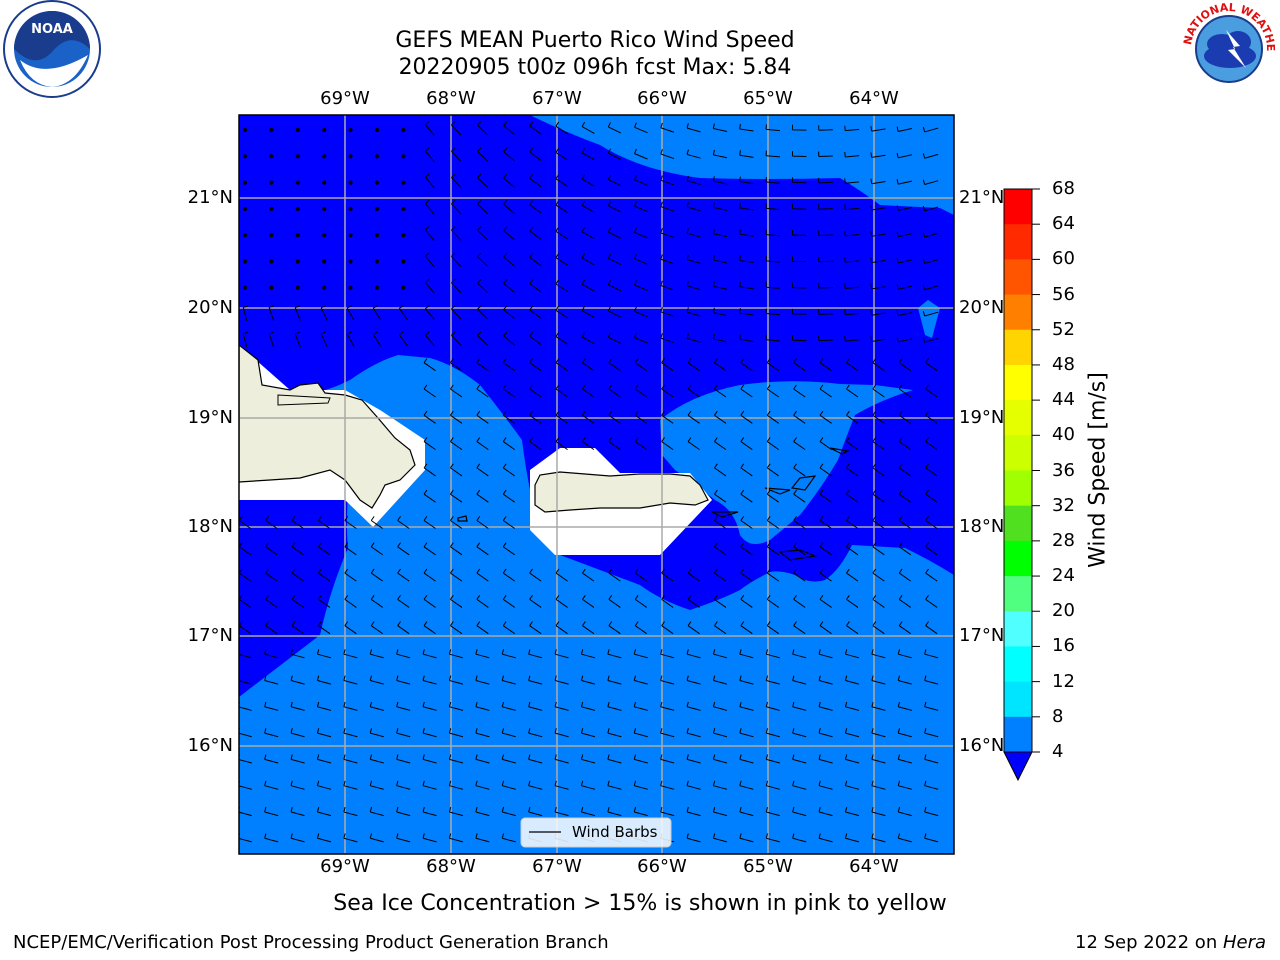 Image resolution: width=1280 pixels, height=960 pixels. I want to click on lon-label-bottom: 65°W, so click(768, 866).